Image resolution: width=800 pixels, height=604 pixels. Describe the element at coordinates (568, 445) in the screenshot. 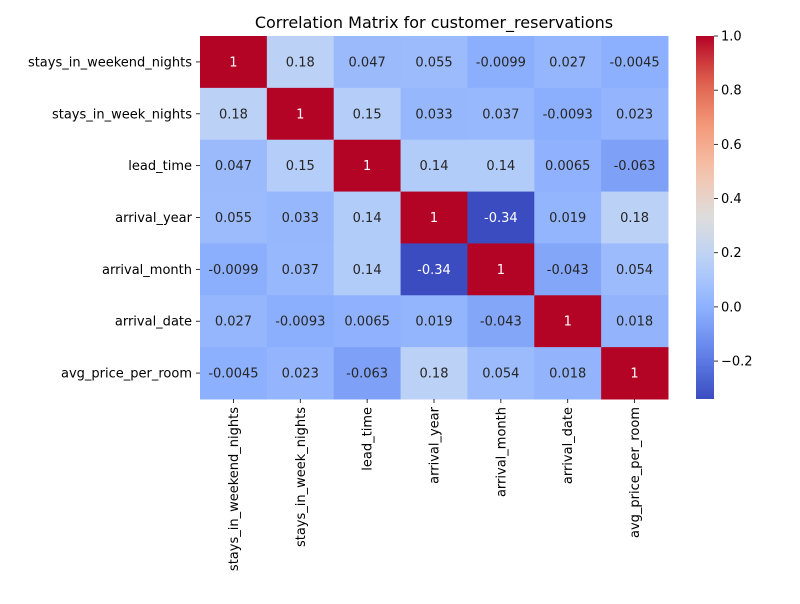

I see `x-tick-label: arrival_date` at that location.